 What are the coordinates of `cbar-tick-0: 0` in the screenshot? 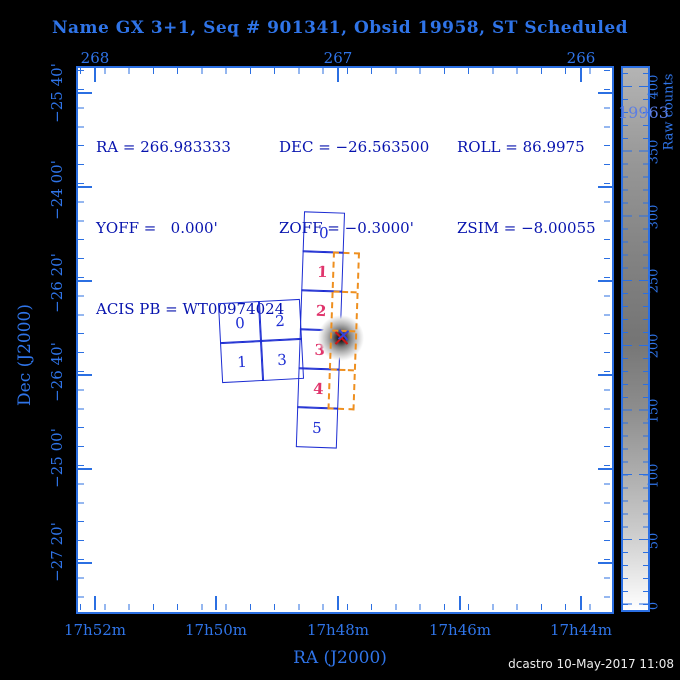 It's located at (654, 606).